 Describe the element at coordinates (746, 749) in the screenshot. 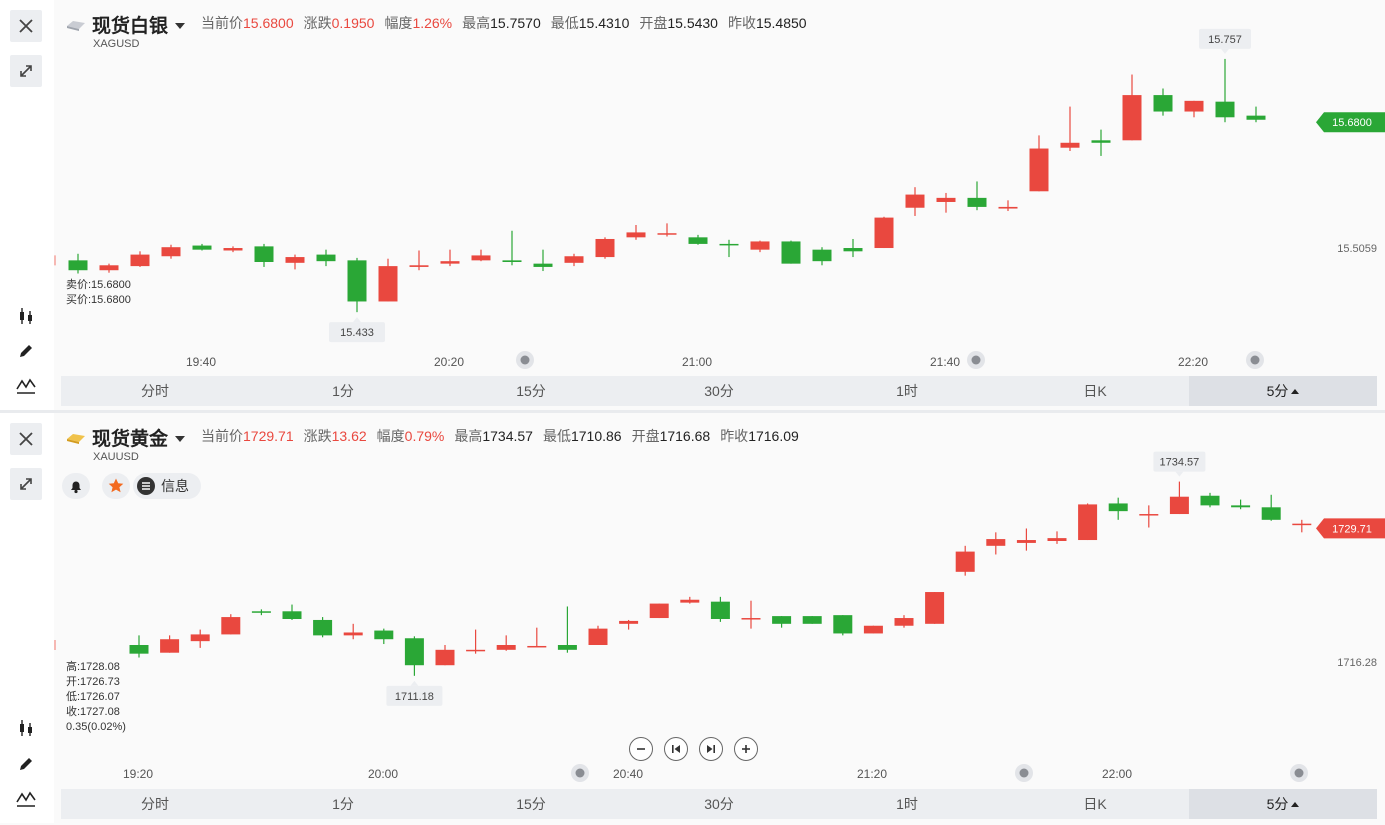

I see `zoom-in-button` at that location.